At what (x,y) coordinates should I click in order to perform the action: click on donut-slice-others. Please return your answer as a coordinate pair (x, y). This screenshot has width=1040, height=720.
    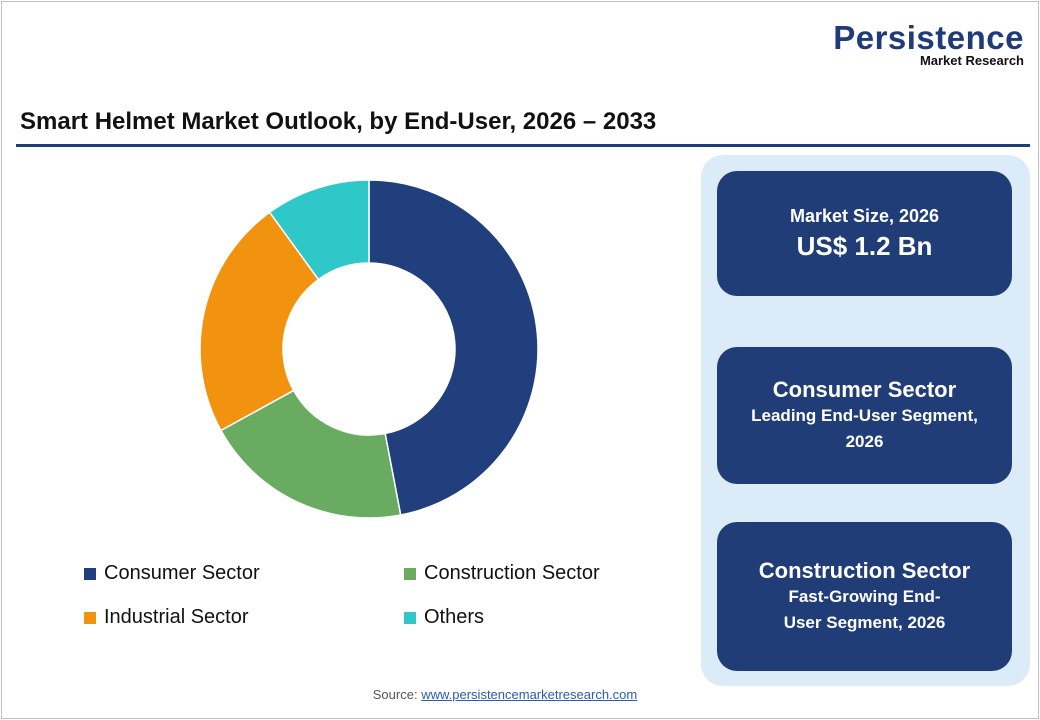
    Looking at the image, I should click on (319, 230).